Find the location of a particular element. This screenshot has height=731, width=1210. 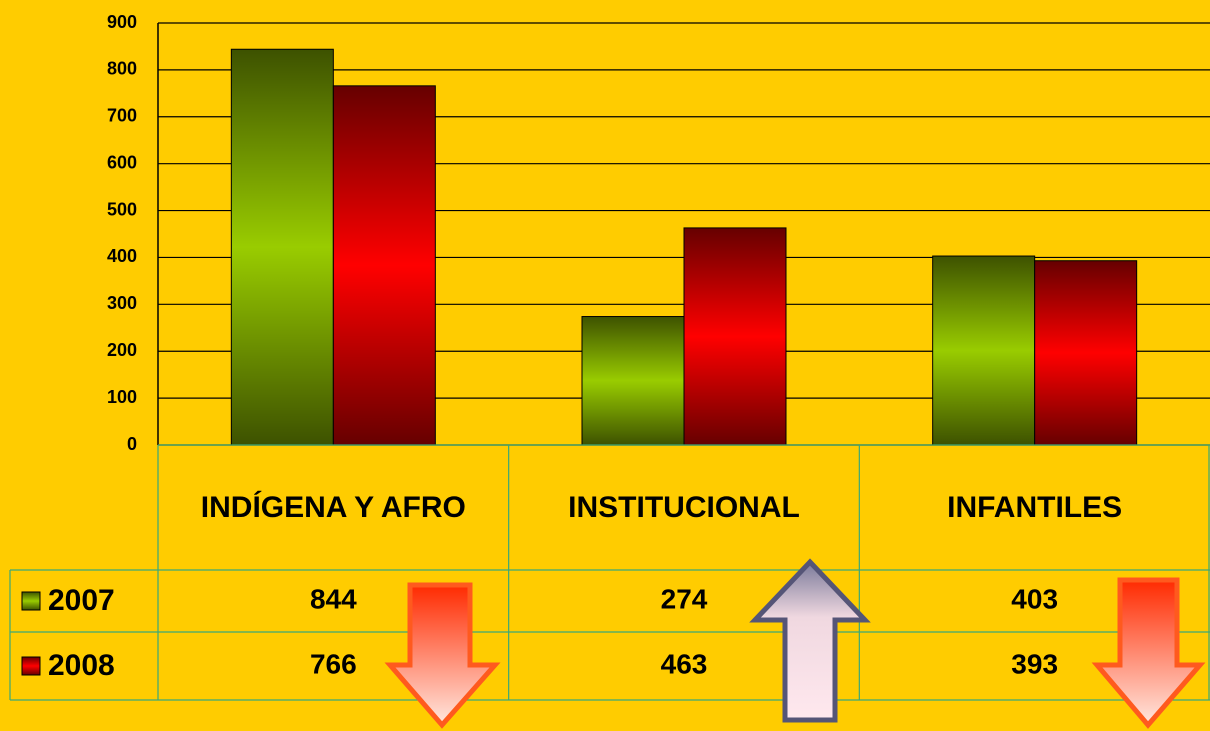

table-value: 393 is located at coordinates (1034, 663).